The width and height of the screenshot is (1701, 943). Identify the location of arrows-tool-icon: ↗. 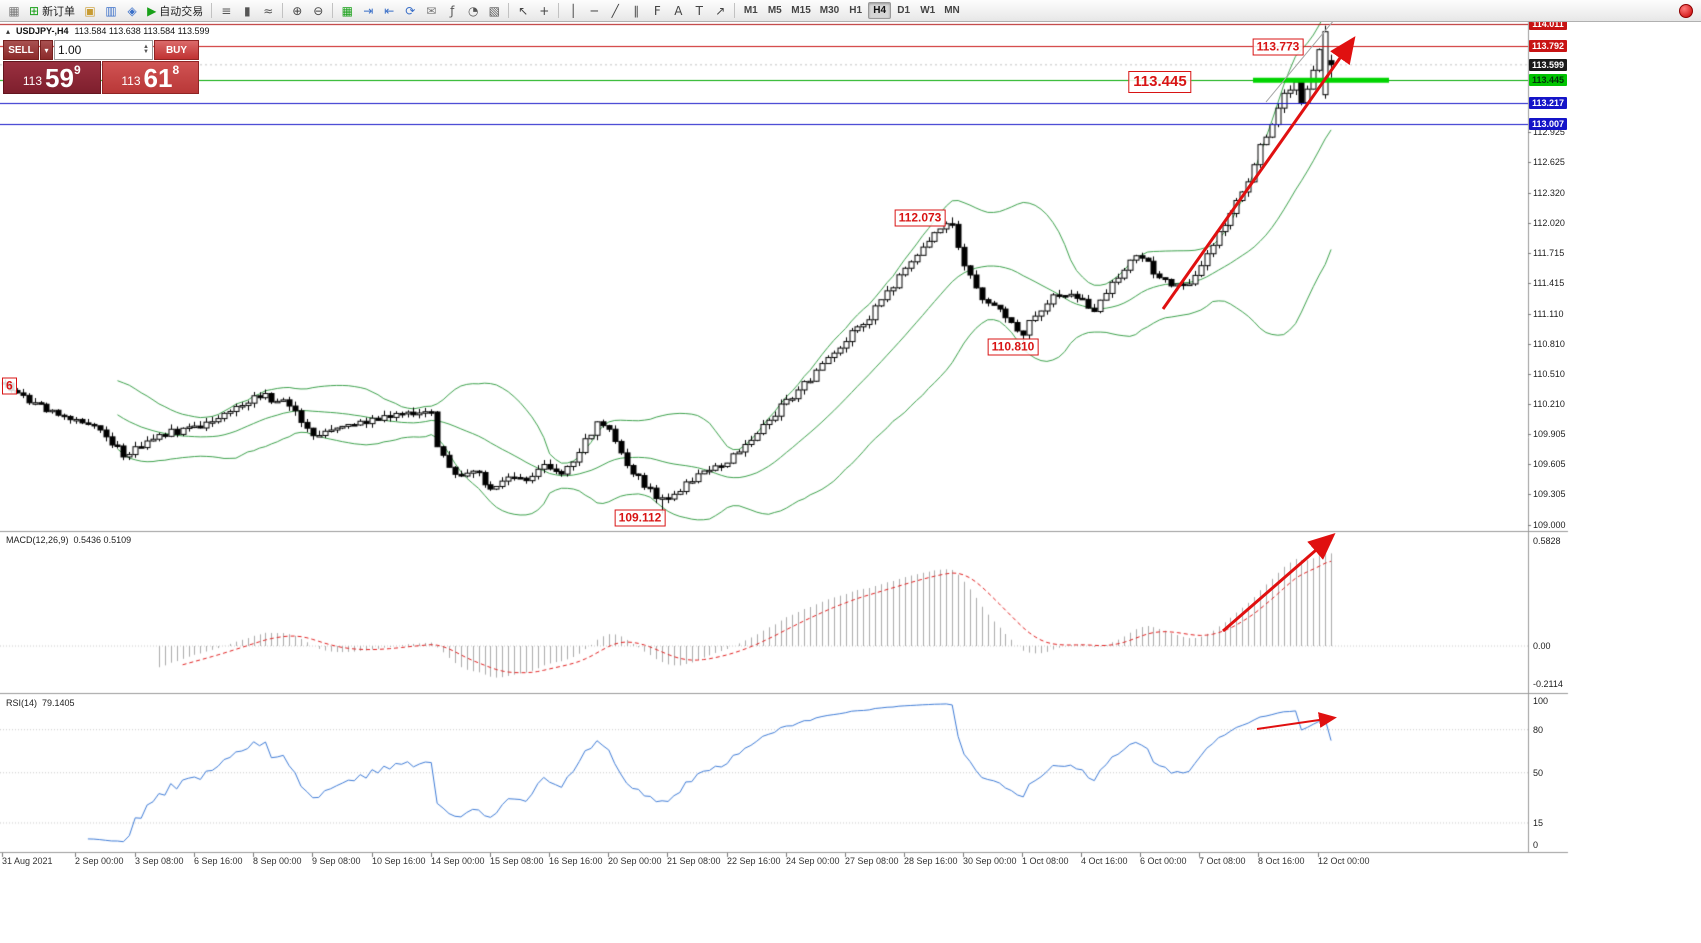
(720, 10).